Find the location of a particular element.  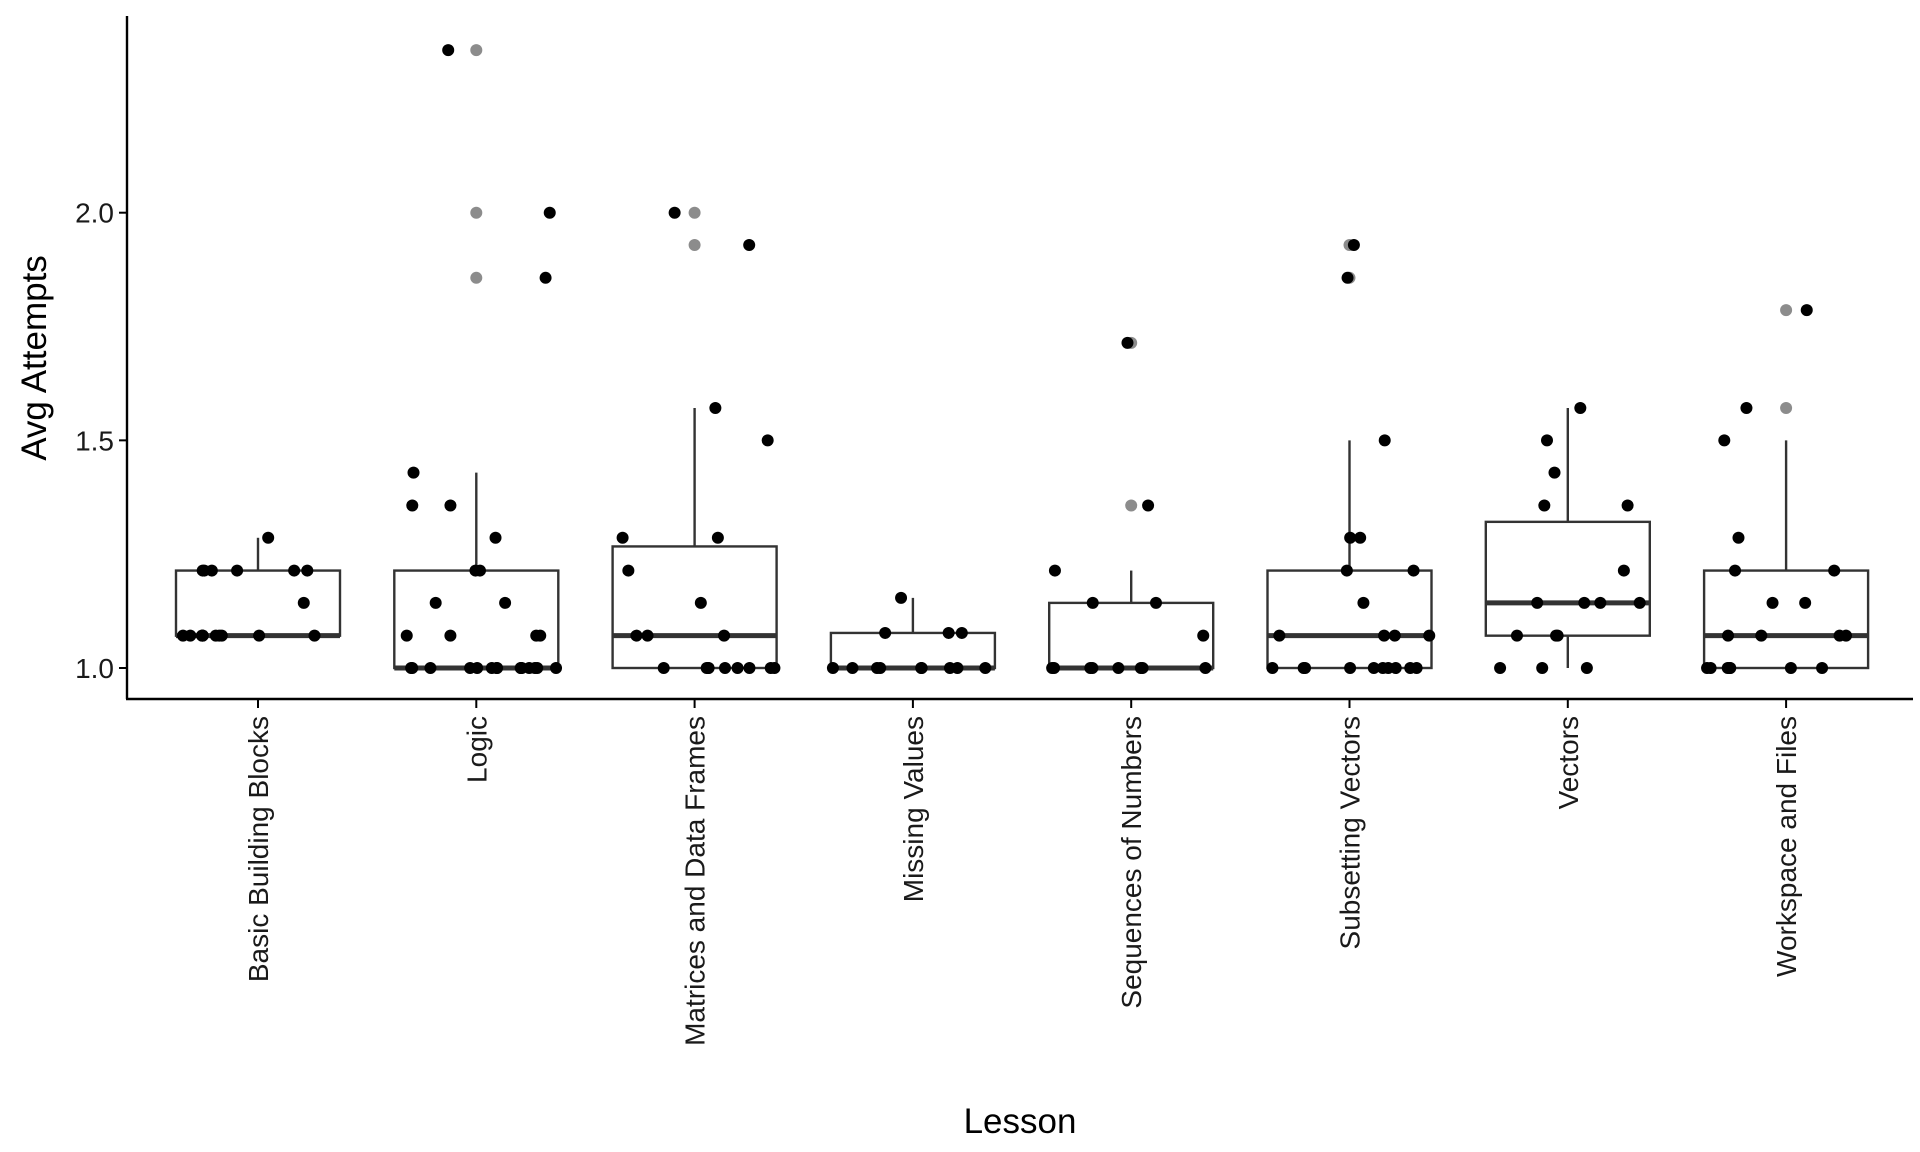

y-tick-label: 1.5 is located at coordinates (94, 440).